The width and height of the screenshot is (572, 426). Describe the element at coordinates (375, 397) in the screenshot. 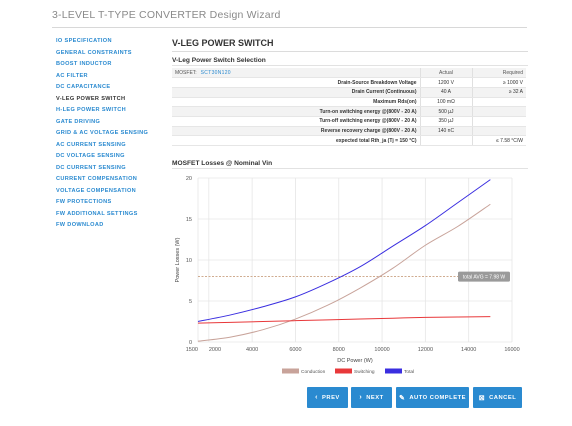

I see `next-button-label: NEXT` at that location.